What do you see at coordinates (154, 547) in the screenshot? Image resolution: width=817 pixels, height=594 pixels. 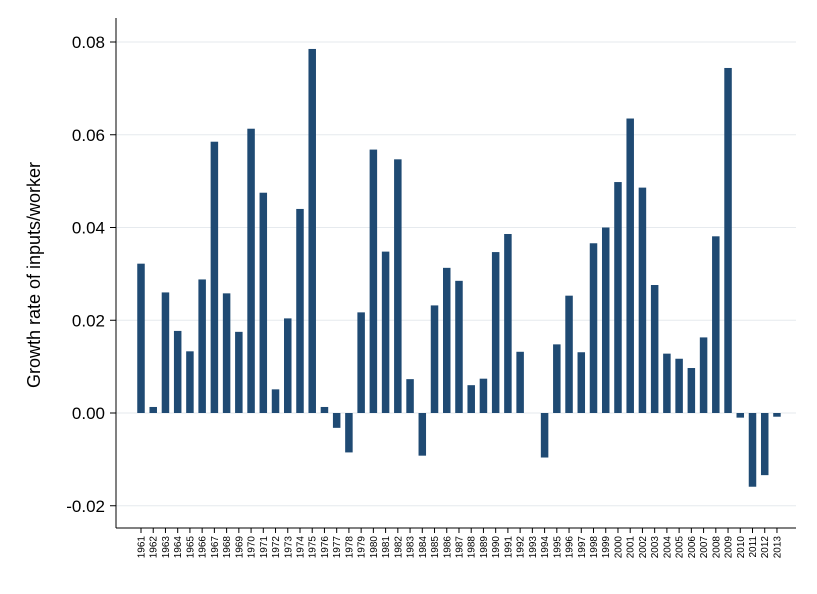 I see `x-tick-label: 1962` at bounding box center [154, 547].